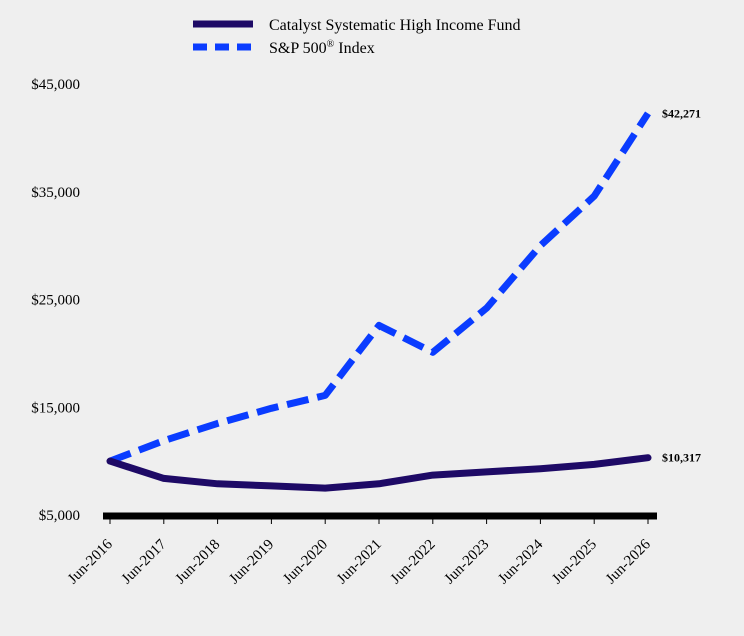 The height and width of the screenshot is (636, 744). I want to click on x-tick-label: Jun-2020, so click(305, 562).